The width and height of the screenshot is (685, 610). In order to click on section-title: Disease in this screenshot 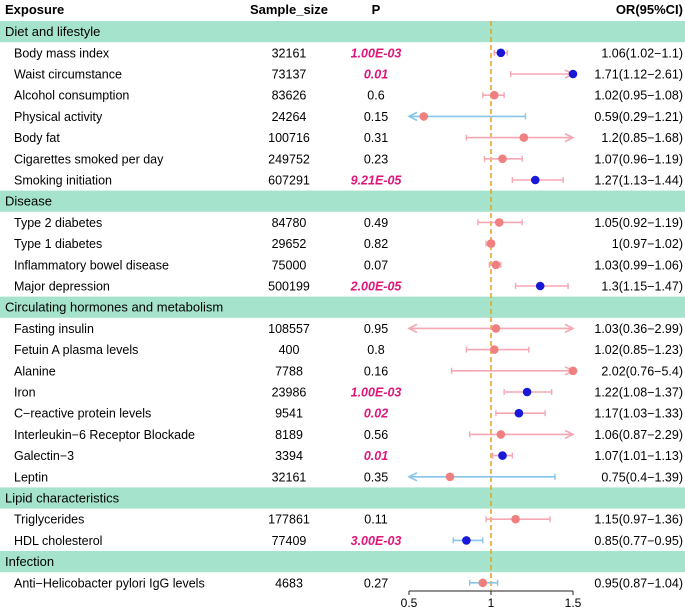, I will do `click(28, 201)`.